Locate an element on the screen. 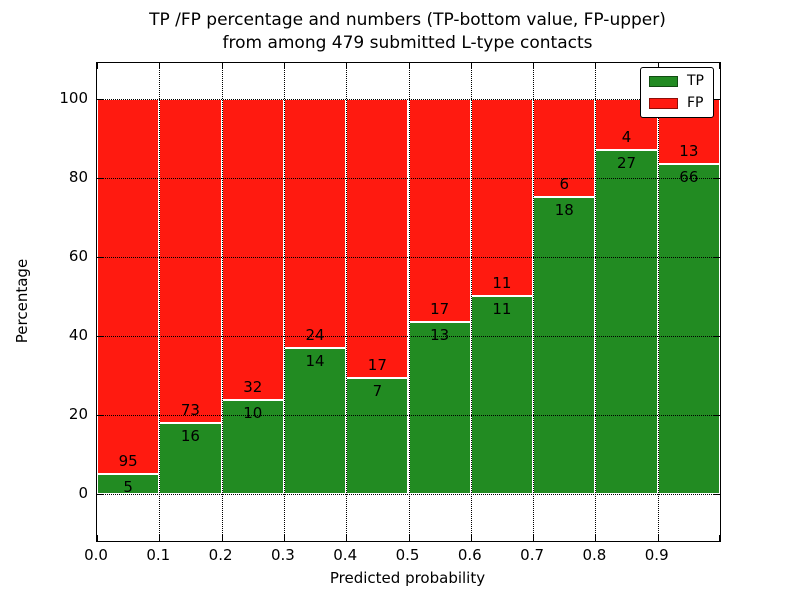 The height and width of the screenshot is (600, 800). fp-count-label: 4 is located at coordinates (626, 136).